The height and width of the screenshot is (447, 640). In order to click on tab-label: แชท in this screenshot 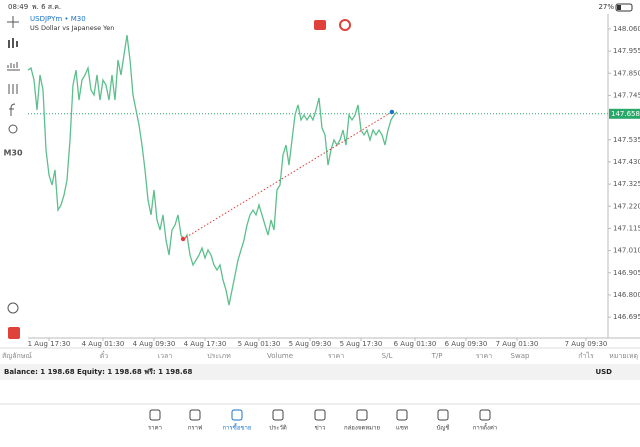, I will do `click(402, 428)`.